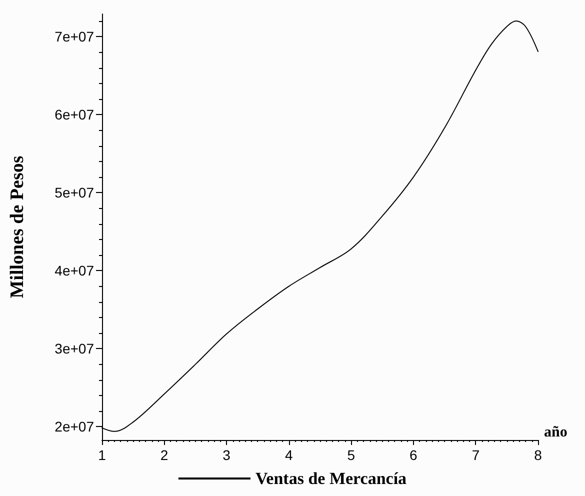 The image size is (585, 496). What do you see at coordinates (226, 455) in the screenshot?
I see `x-tick-label: 3` at bounding box center [226, 455].